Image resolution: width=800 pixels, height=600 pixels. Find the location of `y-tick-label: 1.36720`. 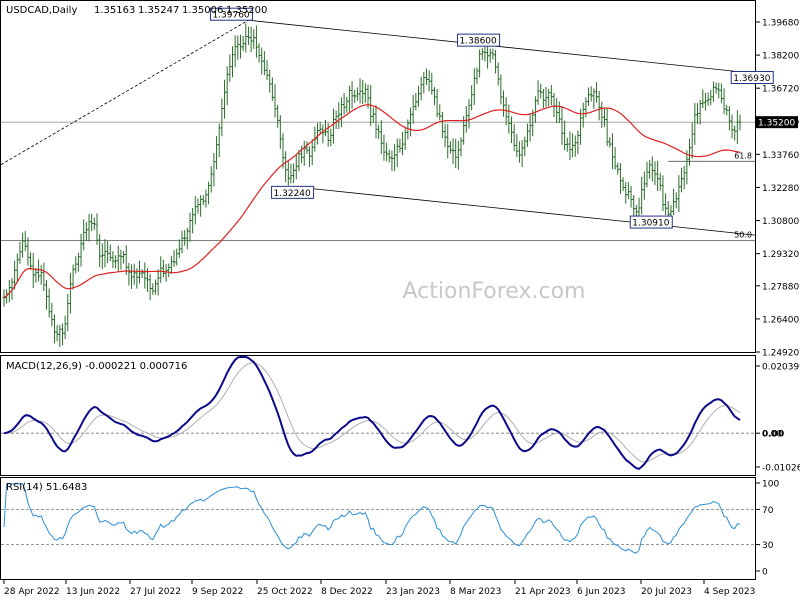

y-tick-label: 1.36720 is located at coordinates (780, 90).